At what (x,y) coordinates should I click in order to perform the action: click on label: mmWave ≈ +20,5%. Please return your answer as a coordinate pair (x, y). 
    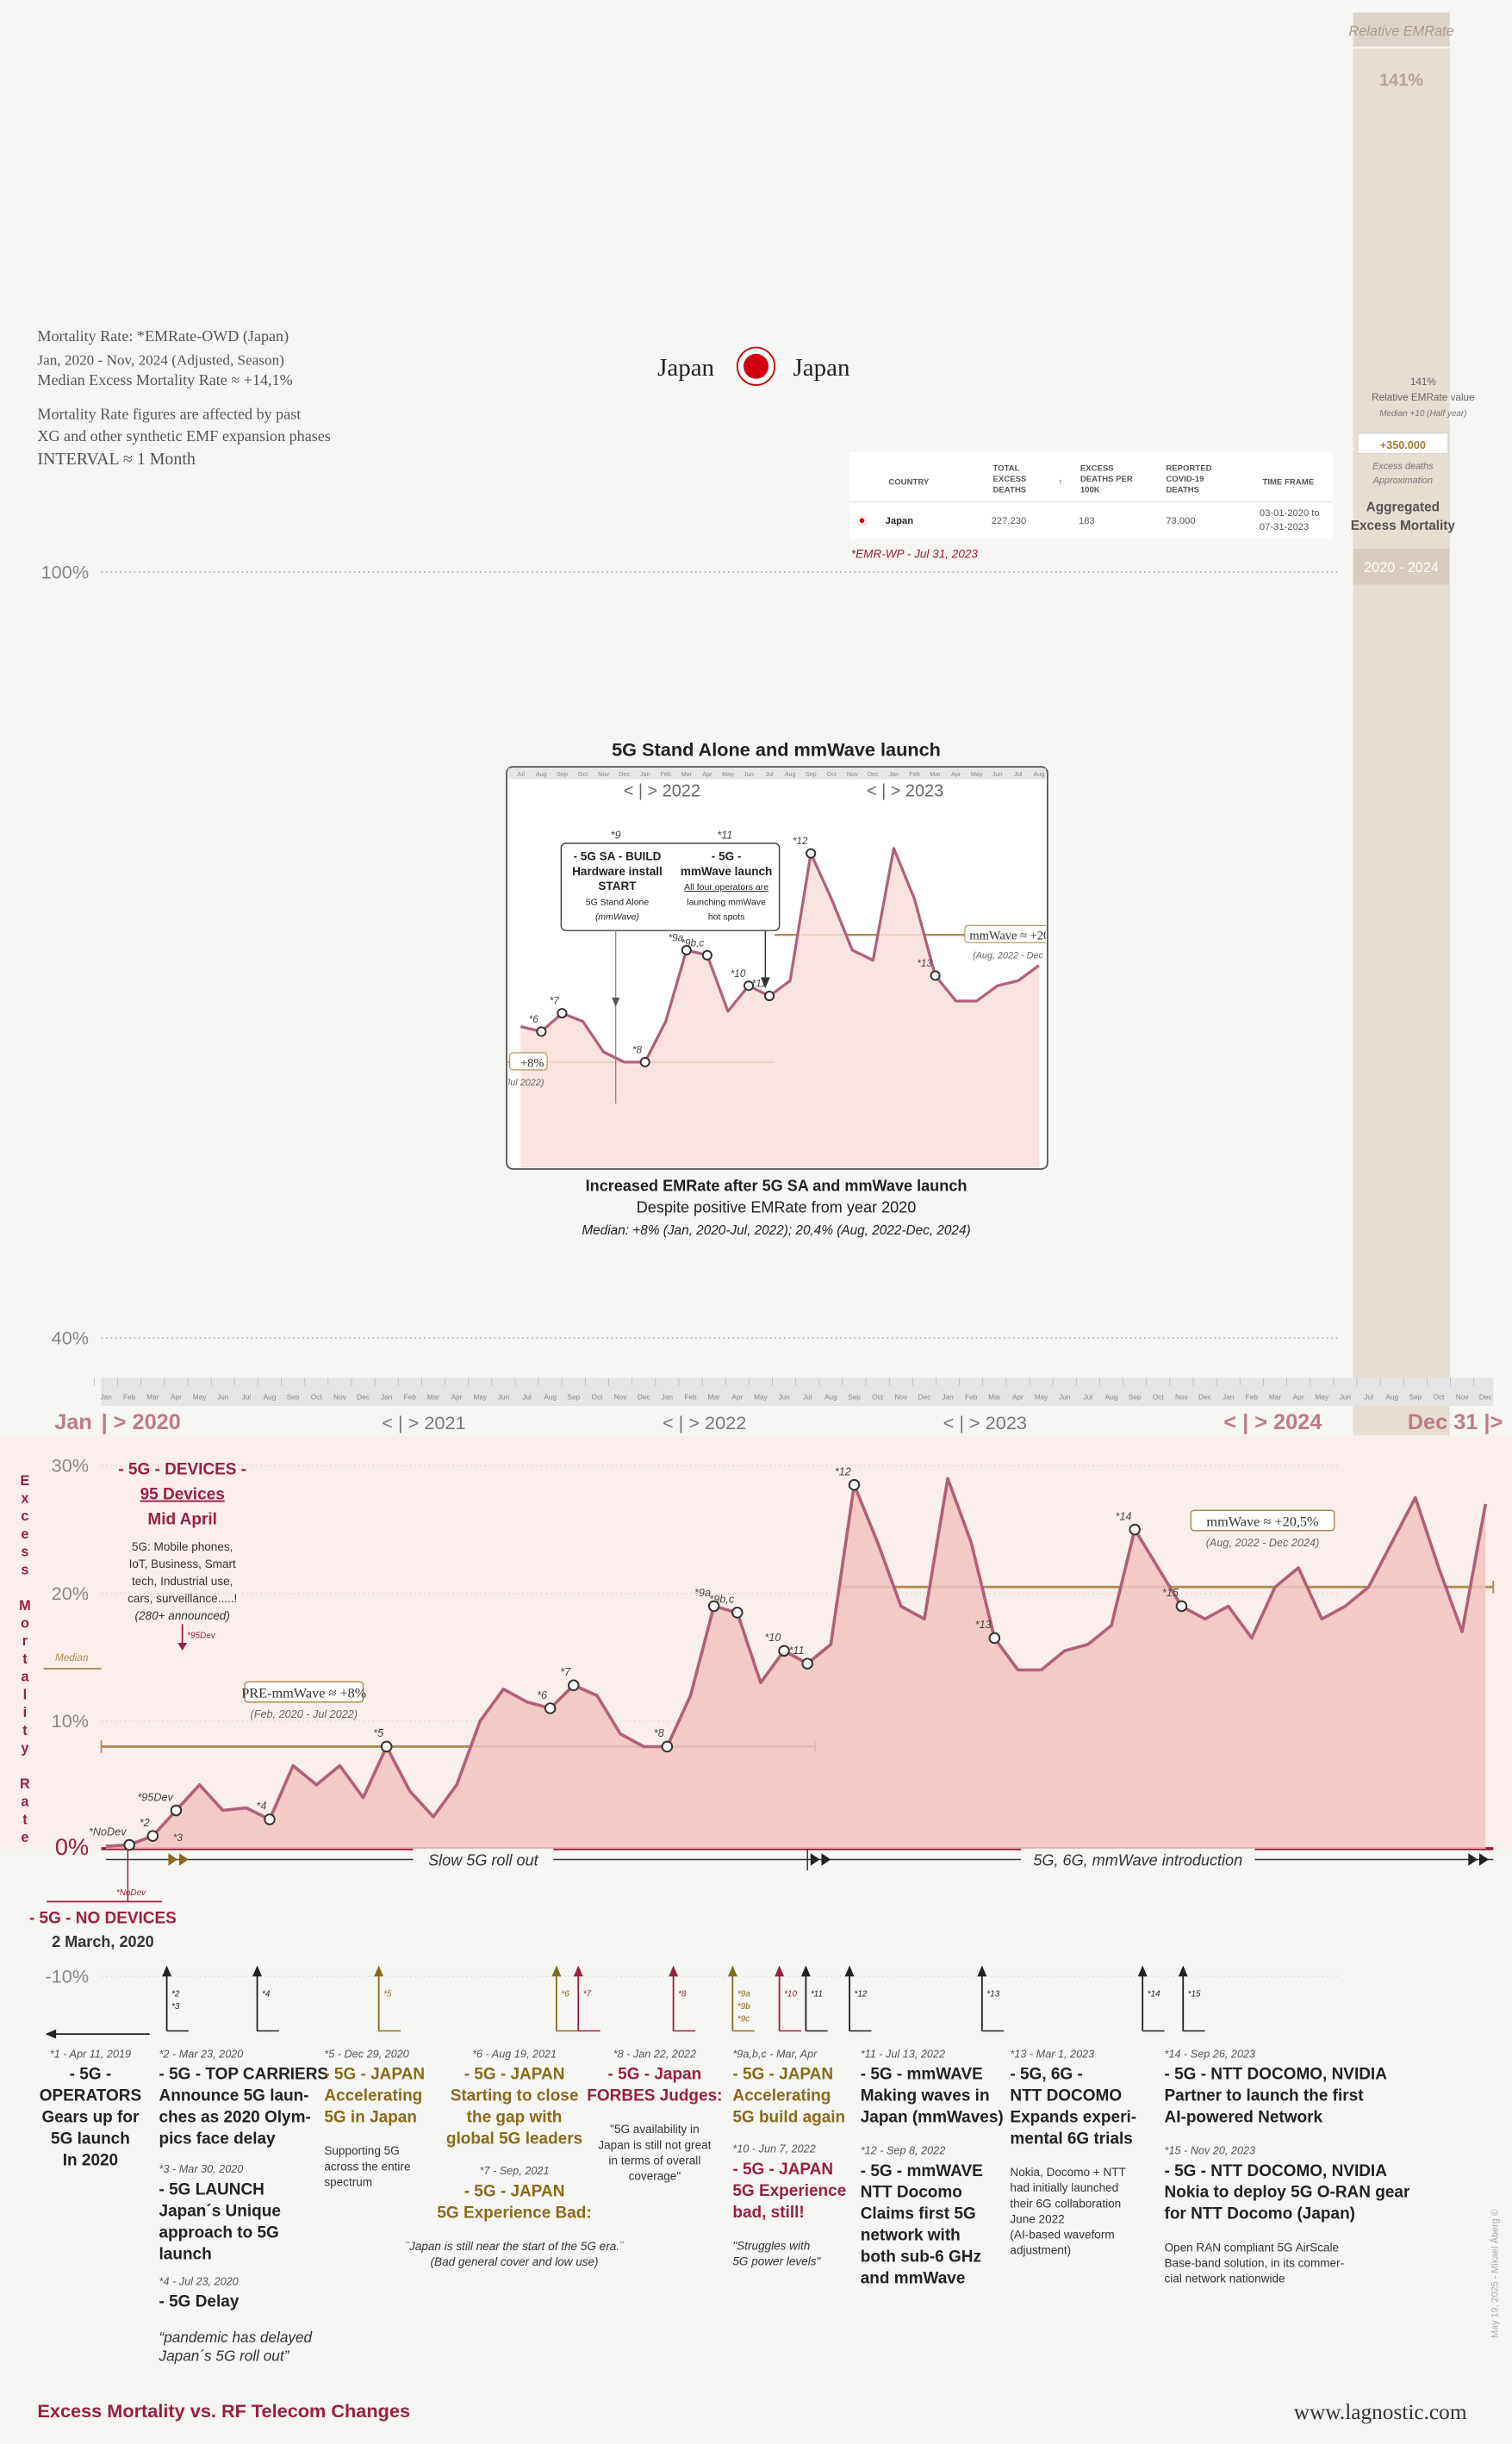
    Looking at the image, I should click on (1262, 1521).